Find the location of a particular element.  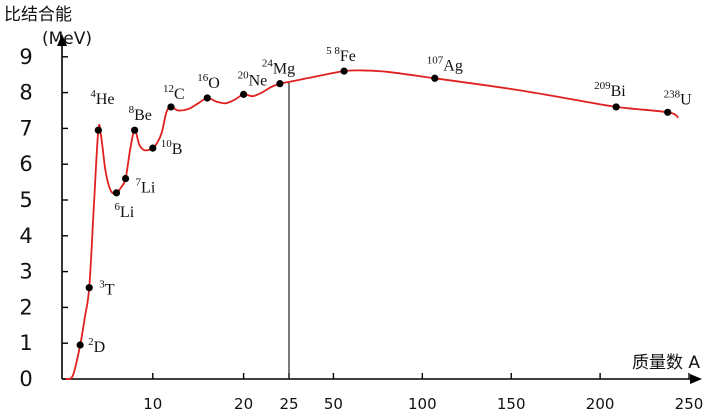

y-tick-label: 1 is located at coordinates (25, 343).